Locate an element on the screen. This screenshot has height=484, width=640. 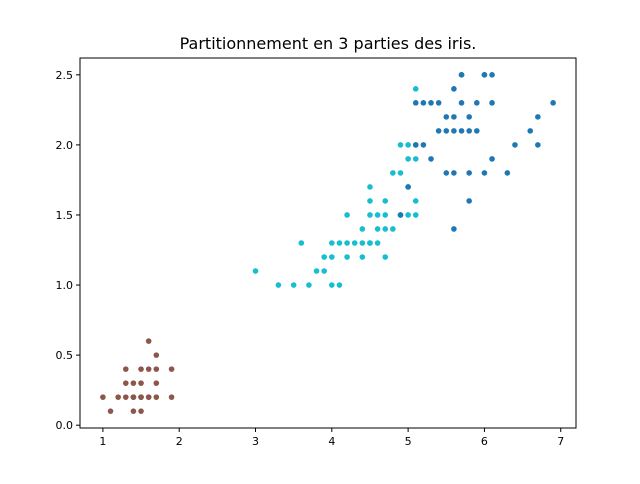
x-tick-label: 5 is located at coordinates (408, 441).